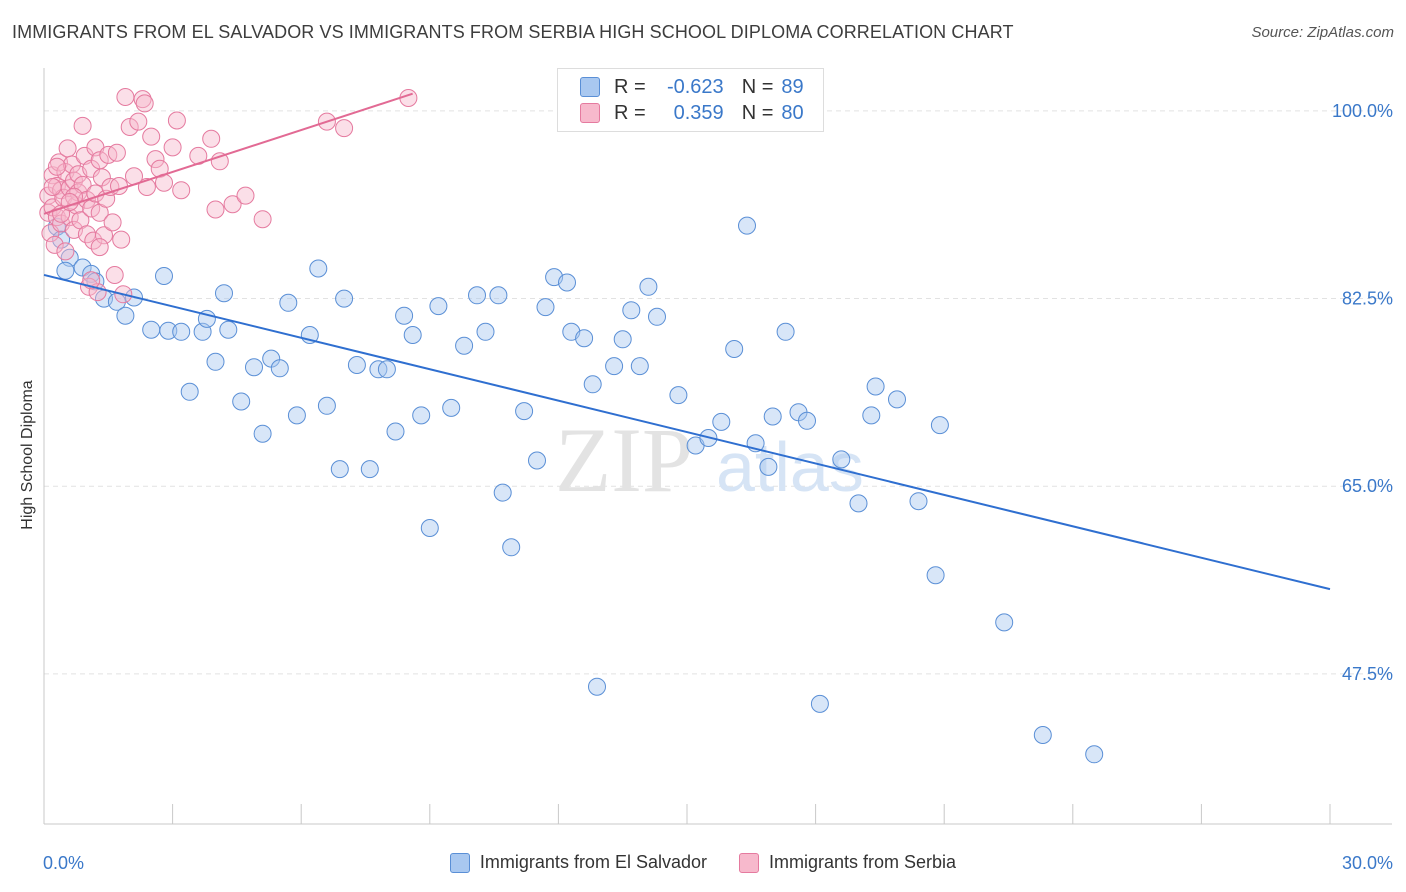 The width and height of the screenshot is (1406, 892). Describe the element at coordinates (593, 862) in the screenshot. I see `series-label-el-salvador: Immigrants from El Salvador` at that location.